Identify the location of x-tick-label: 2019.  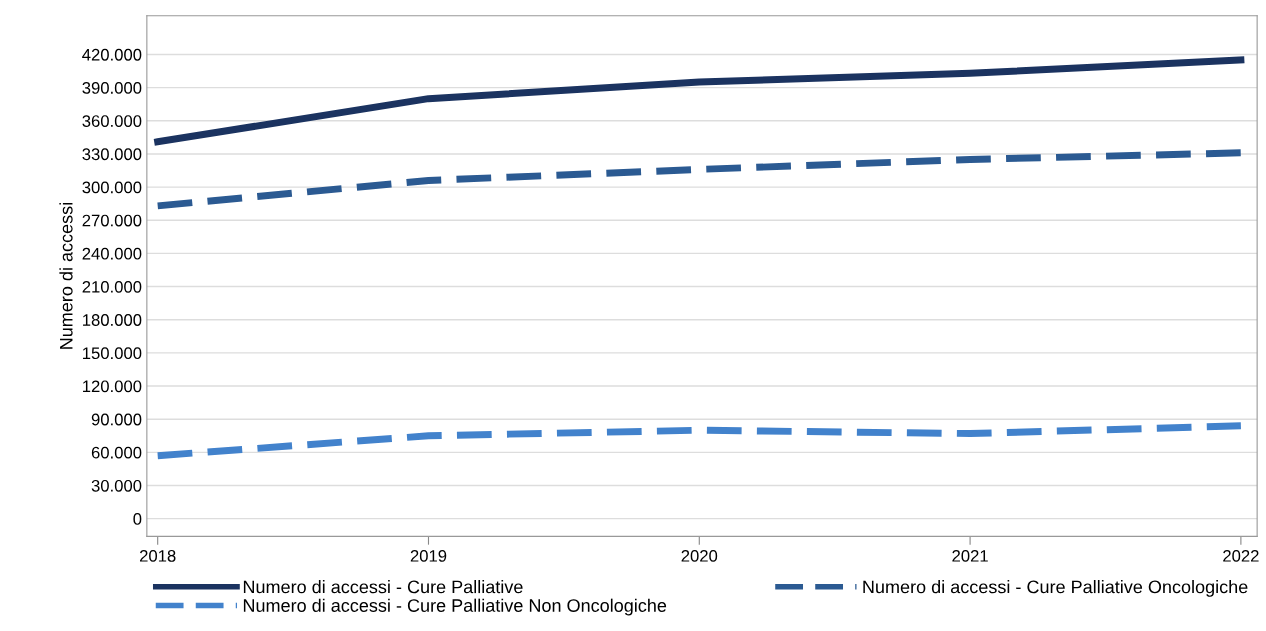
(428, 555).